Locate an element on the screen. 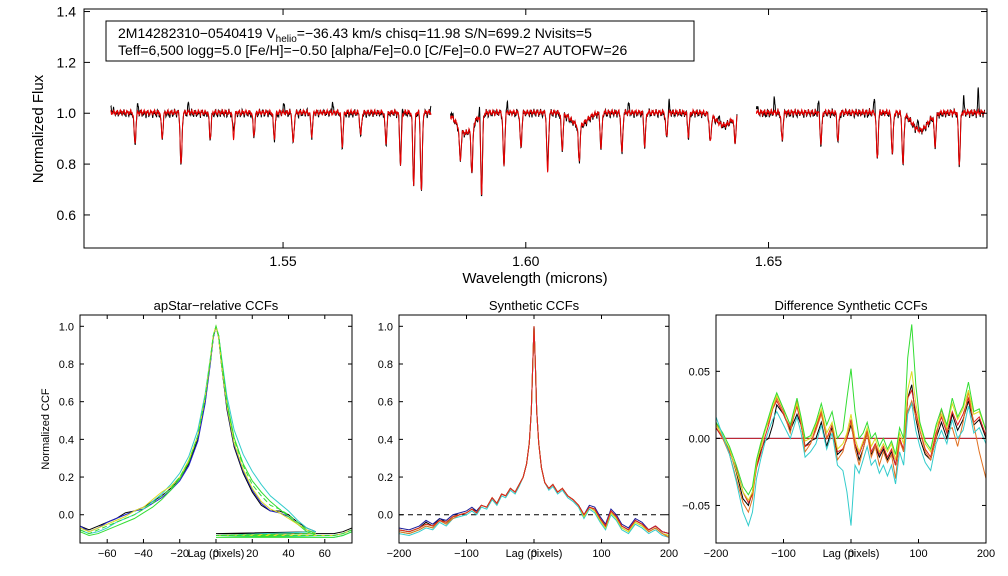 The width and height of the screenshot is (1008, 576). synthetic-ccf-axes-frame is located at coordinates (534, 429).